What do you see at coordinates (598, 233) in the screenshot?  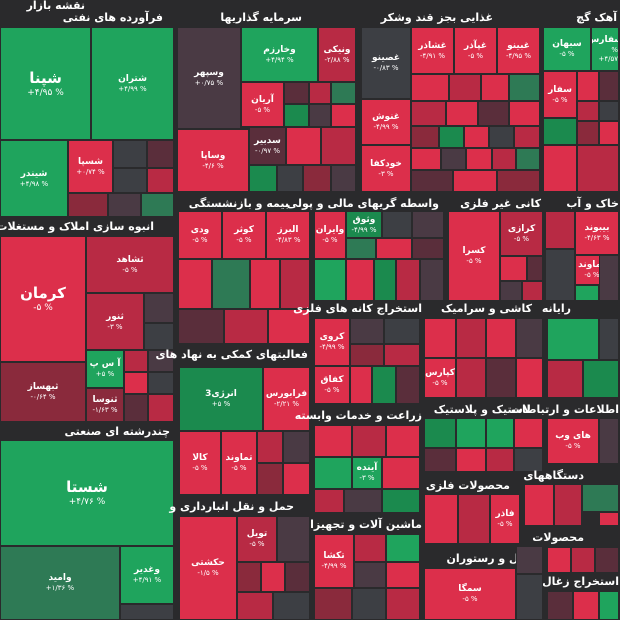 I see `tile: بیبوند % ۴/۶۳-` at bounding box center [598, 233].